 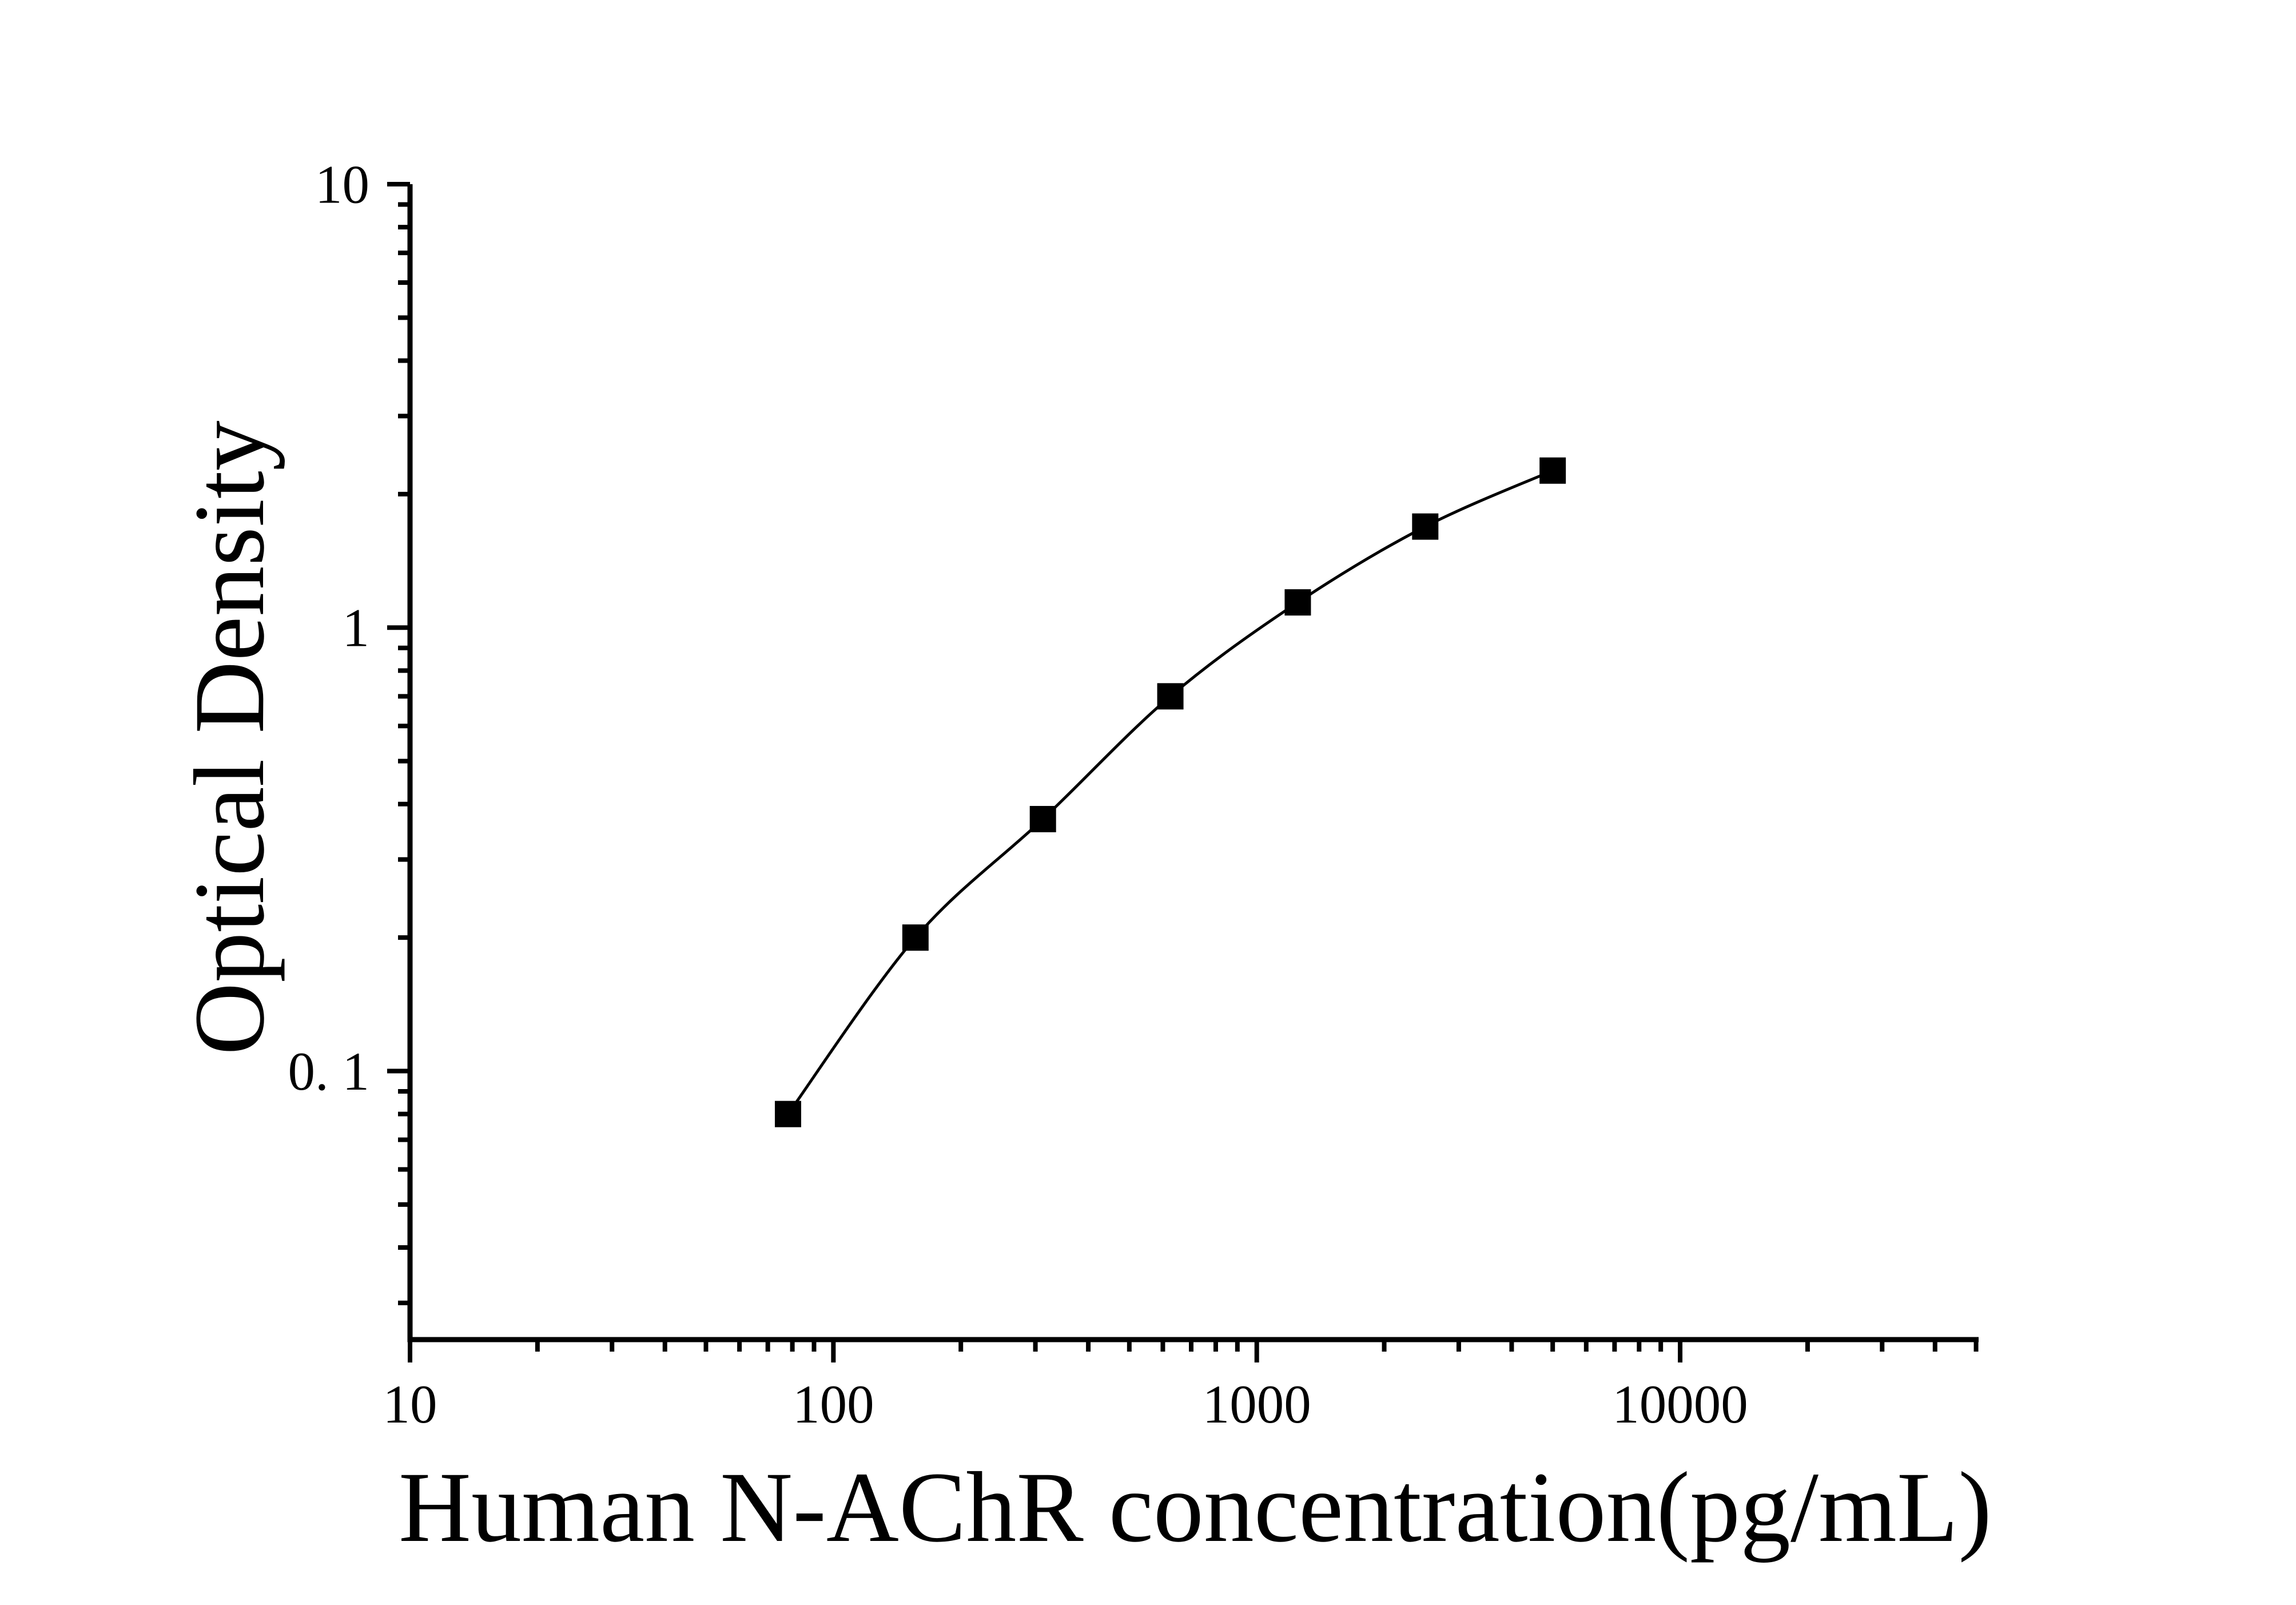 What do you see at coordinates (1257, 1404) in the screenshot?
I see `x-tick-label: 1000` at bounding box center [1257, 1404].